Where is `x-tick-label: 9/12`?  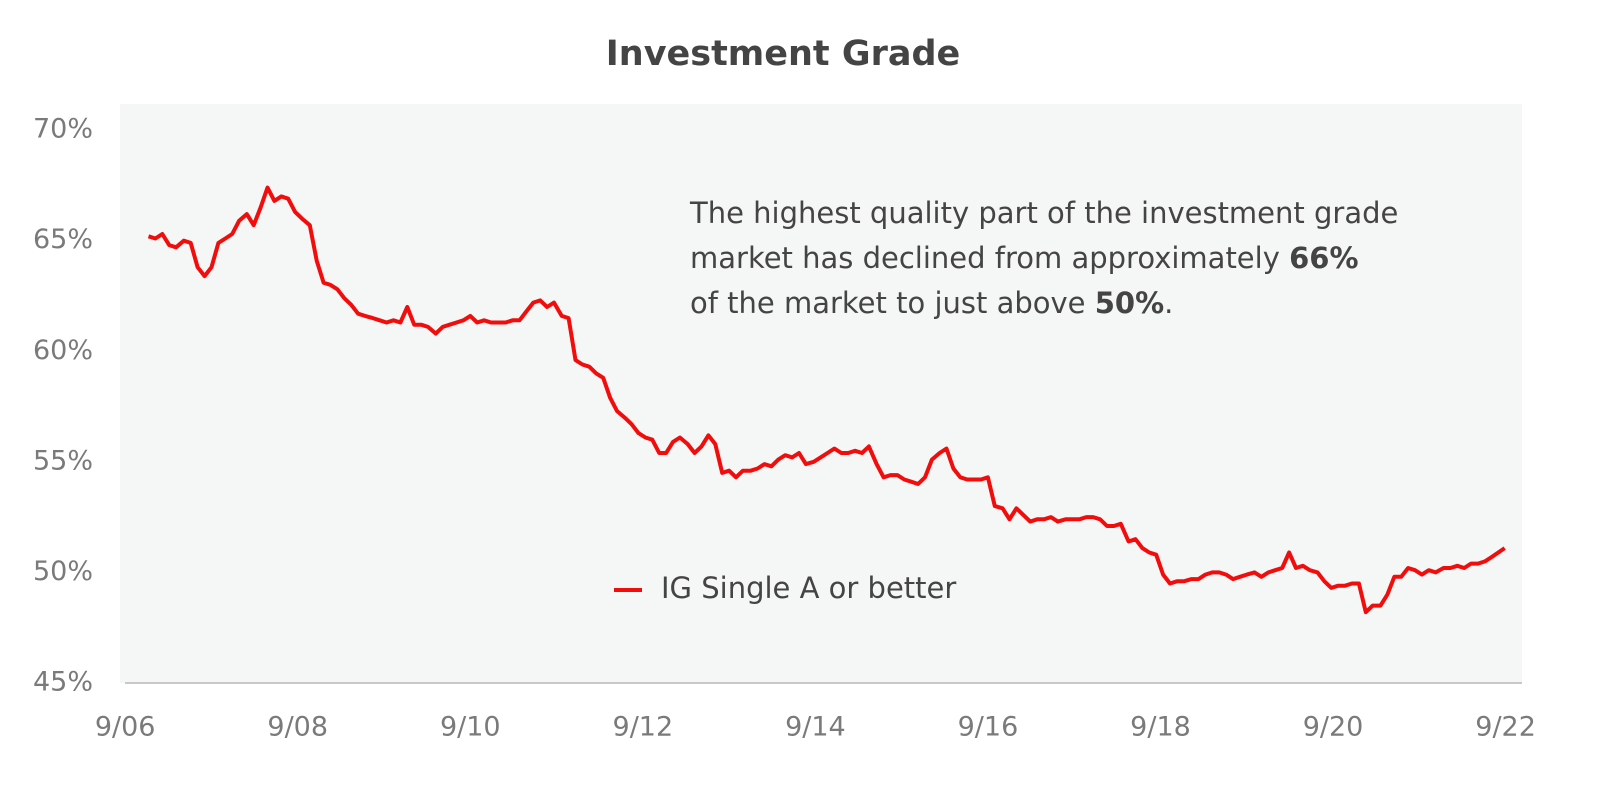 x-tick-label: 9/12 is located at coordinates (643, 727).